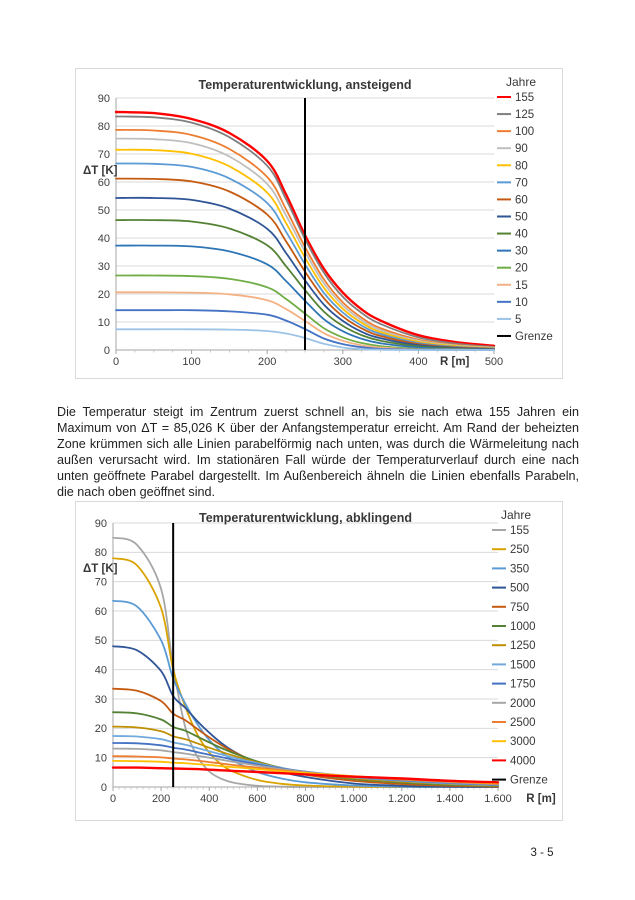 The width and height of the screenshot is (635, 900). Describe the element at coordinates (516, 515) in the screenshot. I see `legend-title: Jahre` at that location.